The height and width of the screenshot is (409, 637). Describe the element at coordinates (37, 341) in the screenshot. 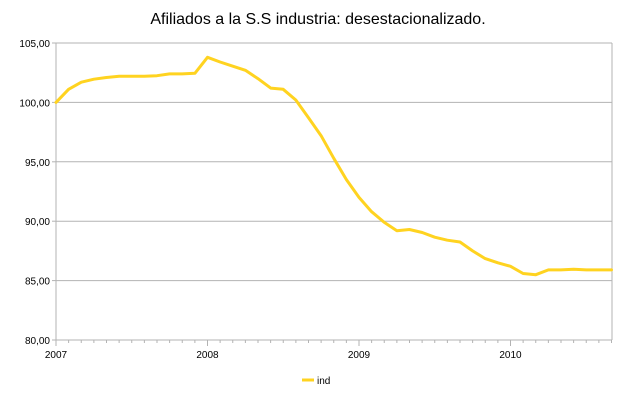

I see `y-tick-label: 80,00` at that location.